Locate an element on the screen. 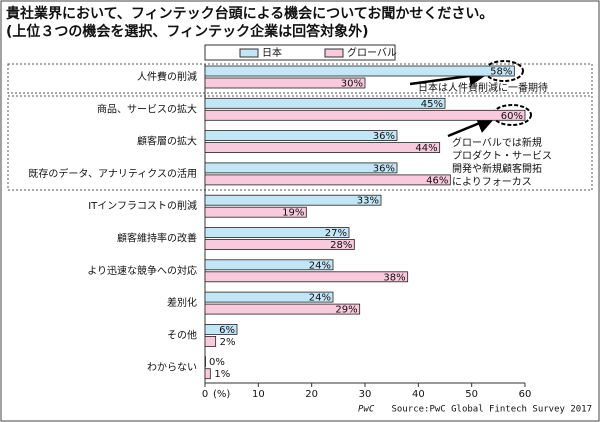 This screenshot has width=600, height=422. source: Source:PwC Global Fintech Survey 2017 is located at coordinates (492, 410).